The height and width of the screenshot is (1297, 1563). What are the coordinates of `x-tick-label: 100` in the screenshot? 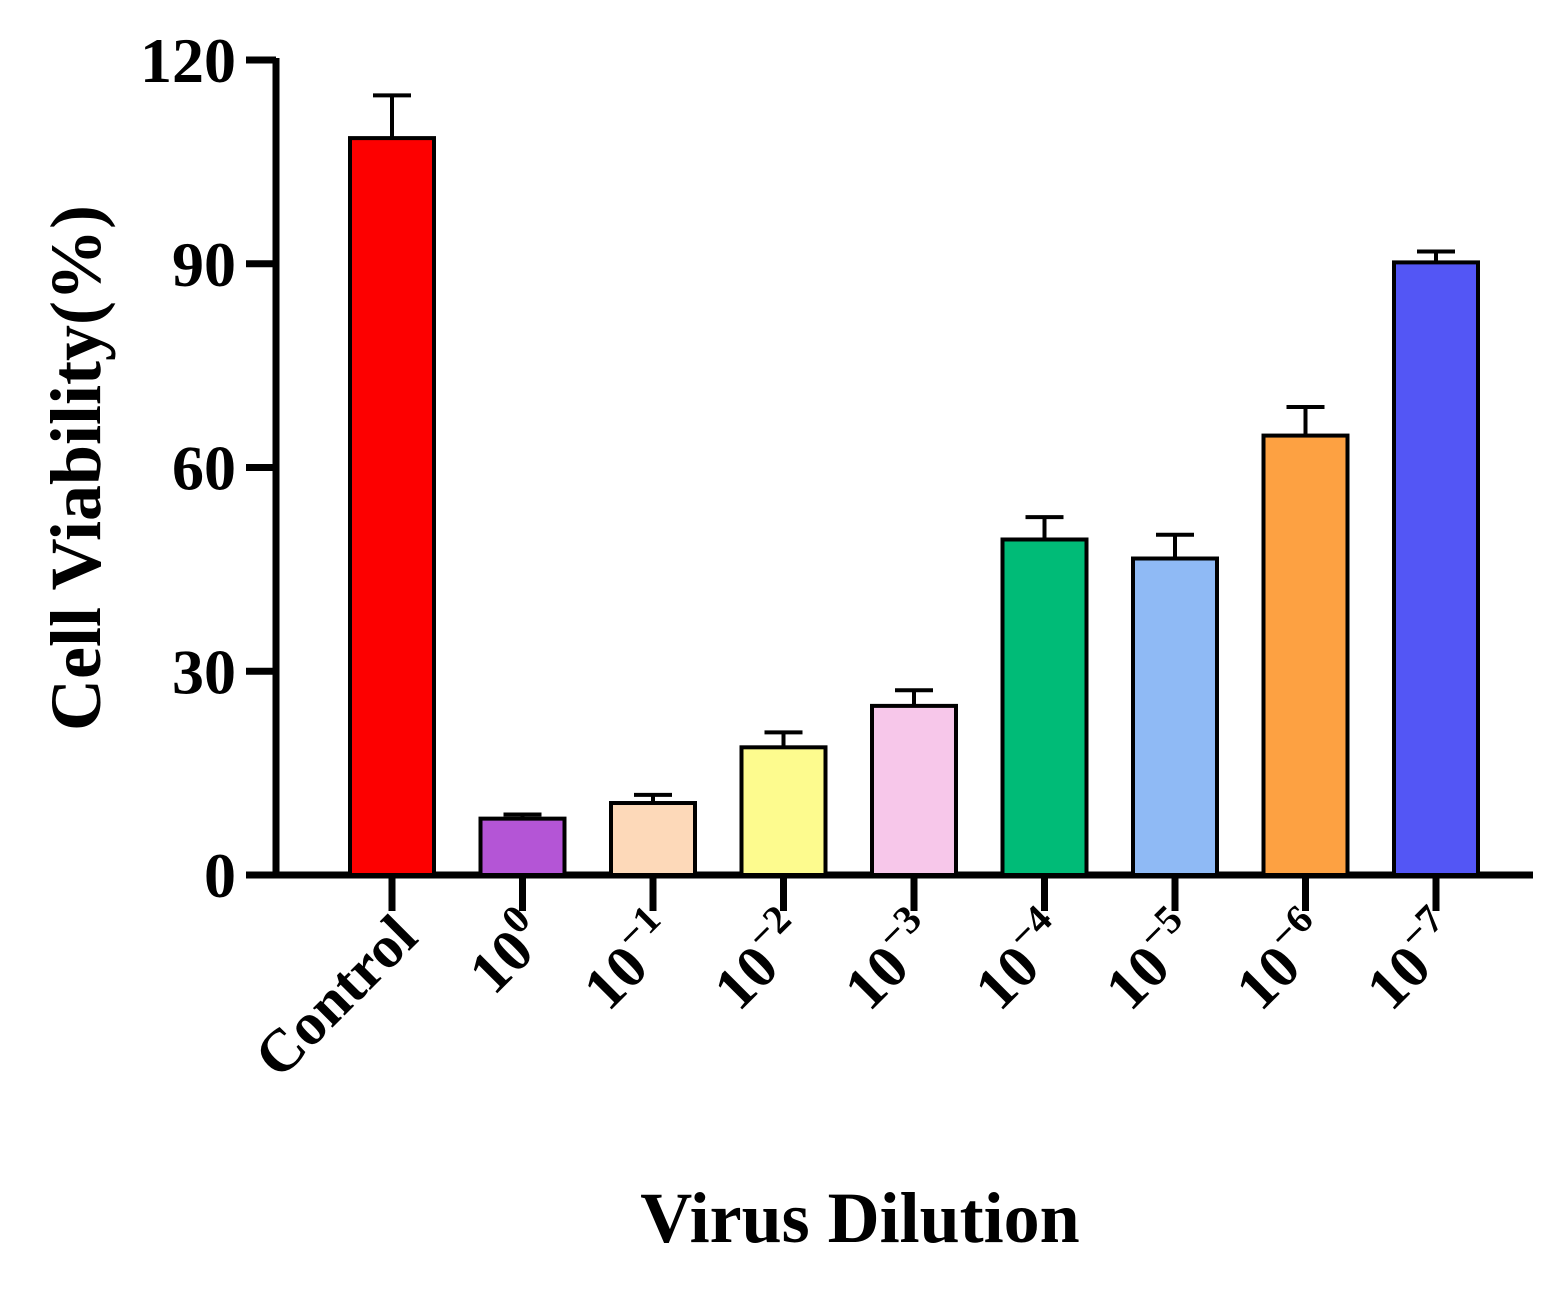 It's located at (505, 951).